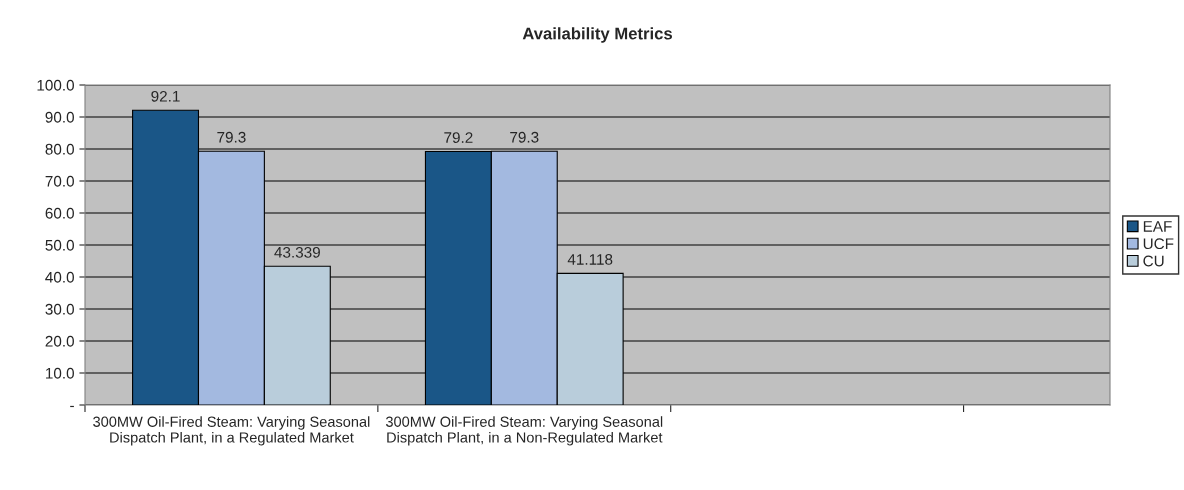  What do you see at coordinates (1153, 261) in the screenshot?
I see `legend-label: CU` at bounding box center [1153, 261].